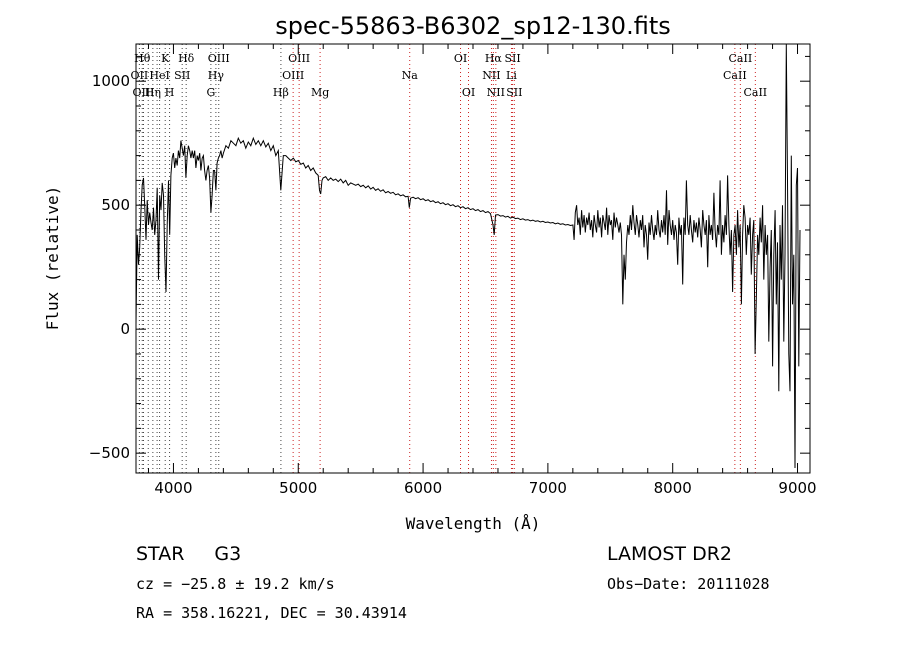 This screenshot has height=650, width=900. Describe the element at coordinates (298, 488) in the screenshot. I see `x-tick-label: 5000` at that location.